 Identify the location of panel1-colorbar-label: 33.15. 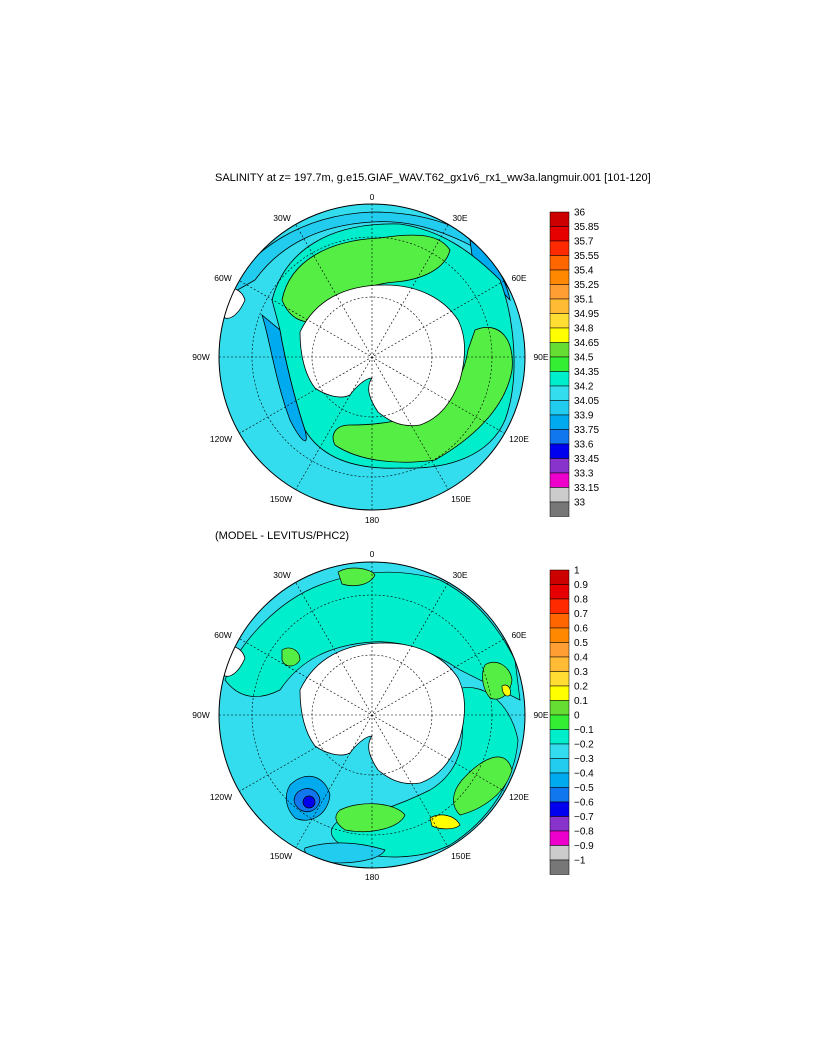
(586, 488).